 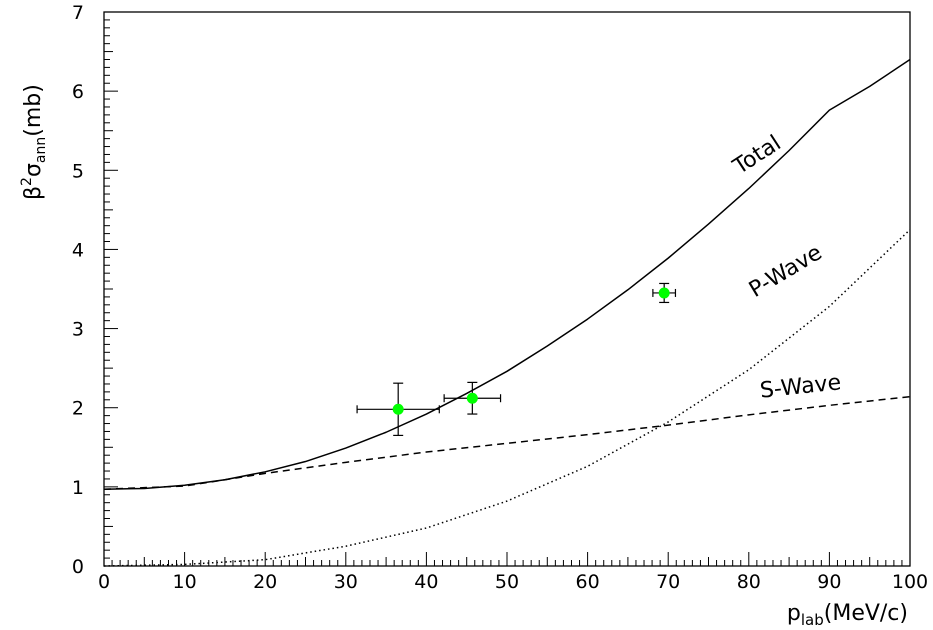 I want to click on series-s-wave-line, so click(x=507, y=442).